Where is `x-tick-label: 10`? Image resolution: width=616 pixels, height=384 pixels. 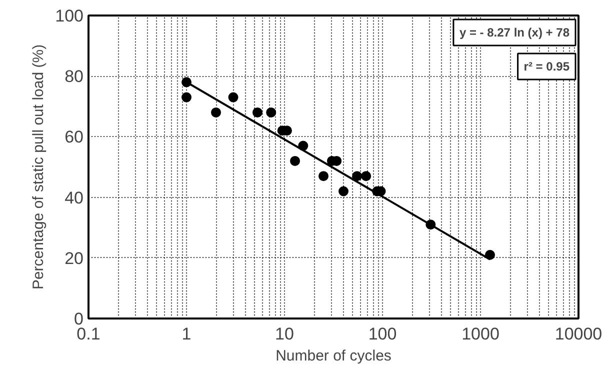 x-tick-label: 10 is located at coordinates (284, 334).